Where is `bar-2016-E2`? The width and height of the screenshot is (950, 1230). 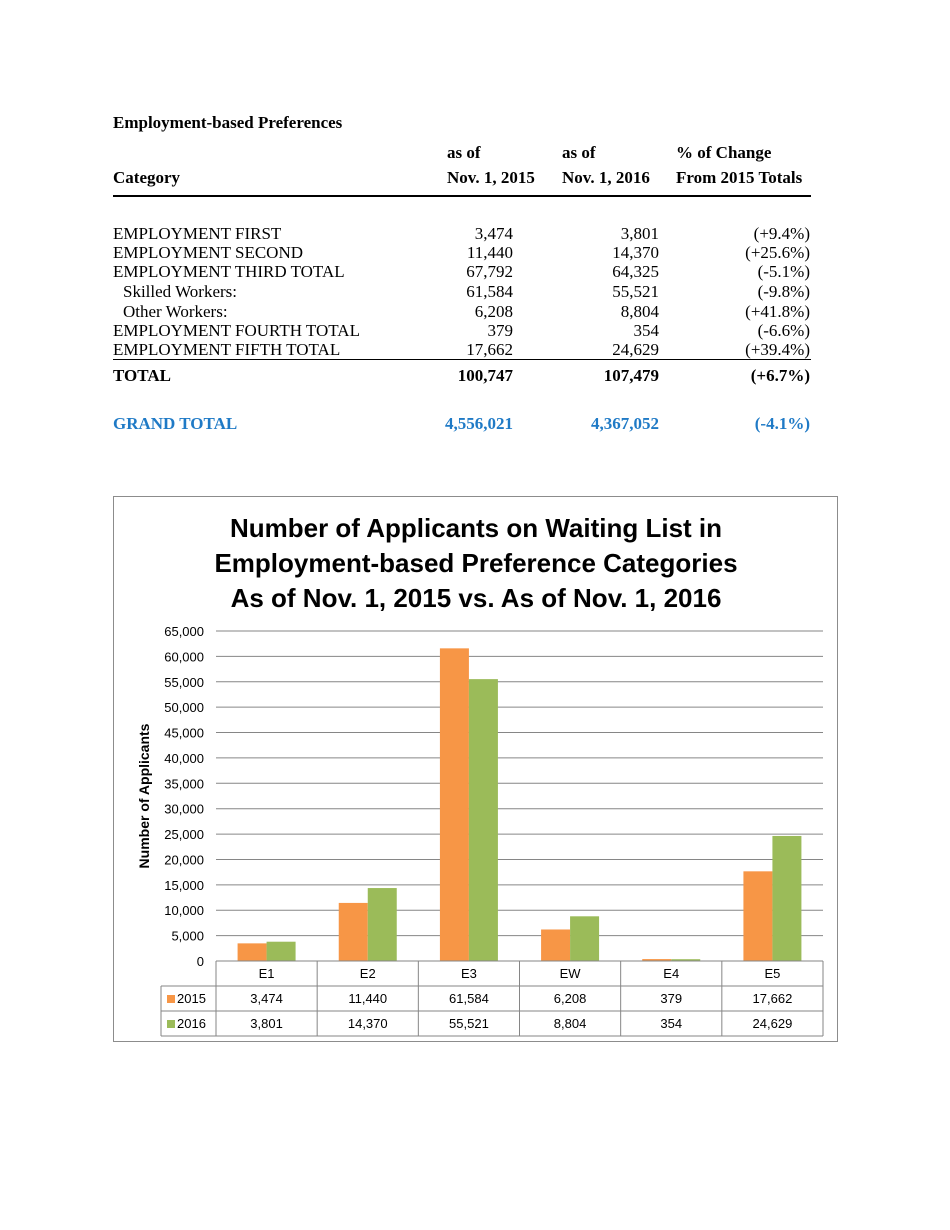
bar-2016-E2 is located at coordinates (382, 924).